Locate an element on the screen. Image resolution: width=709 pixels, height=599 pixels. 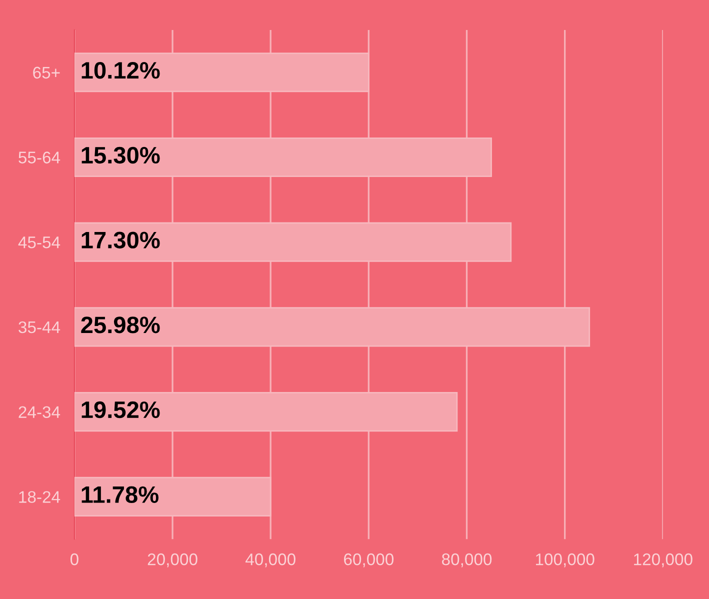
annotation: 19.52% is located at coordinates (121, 409).